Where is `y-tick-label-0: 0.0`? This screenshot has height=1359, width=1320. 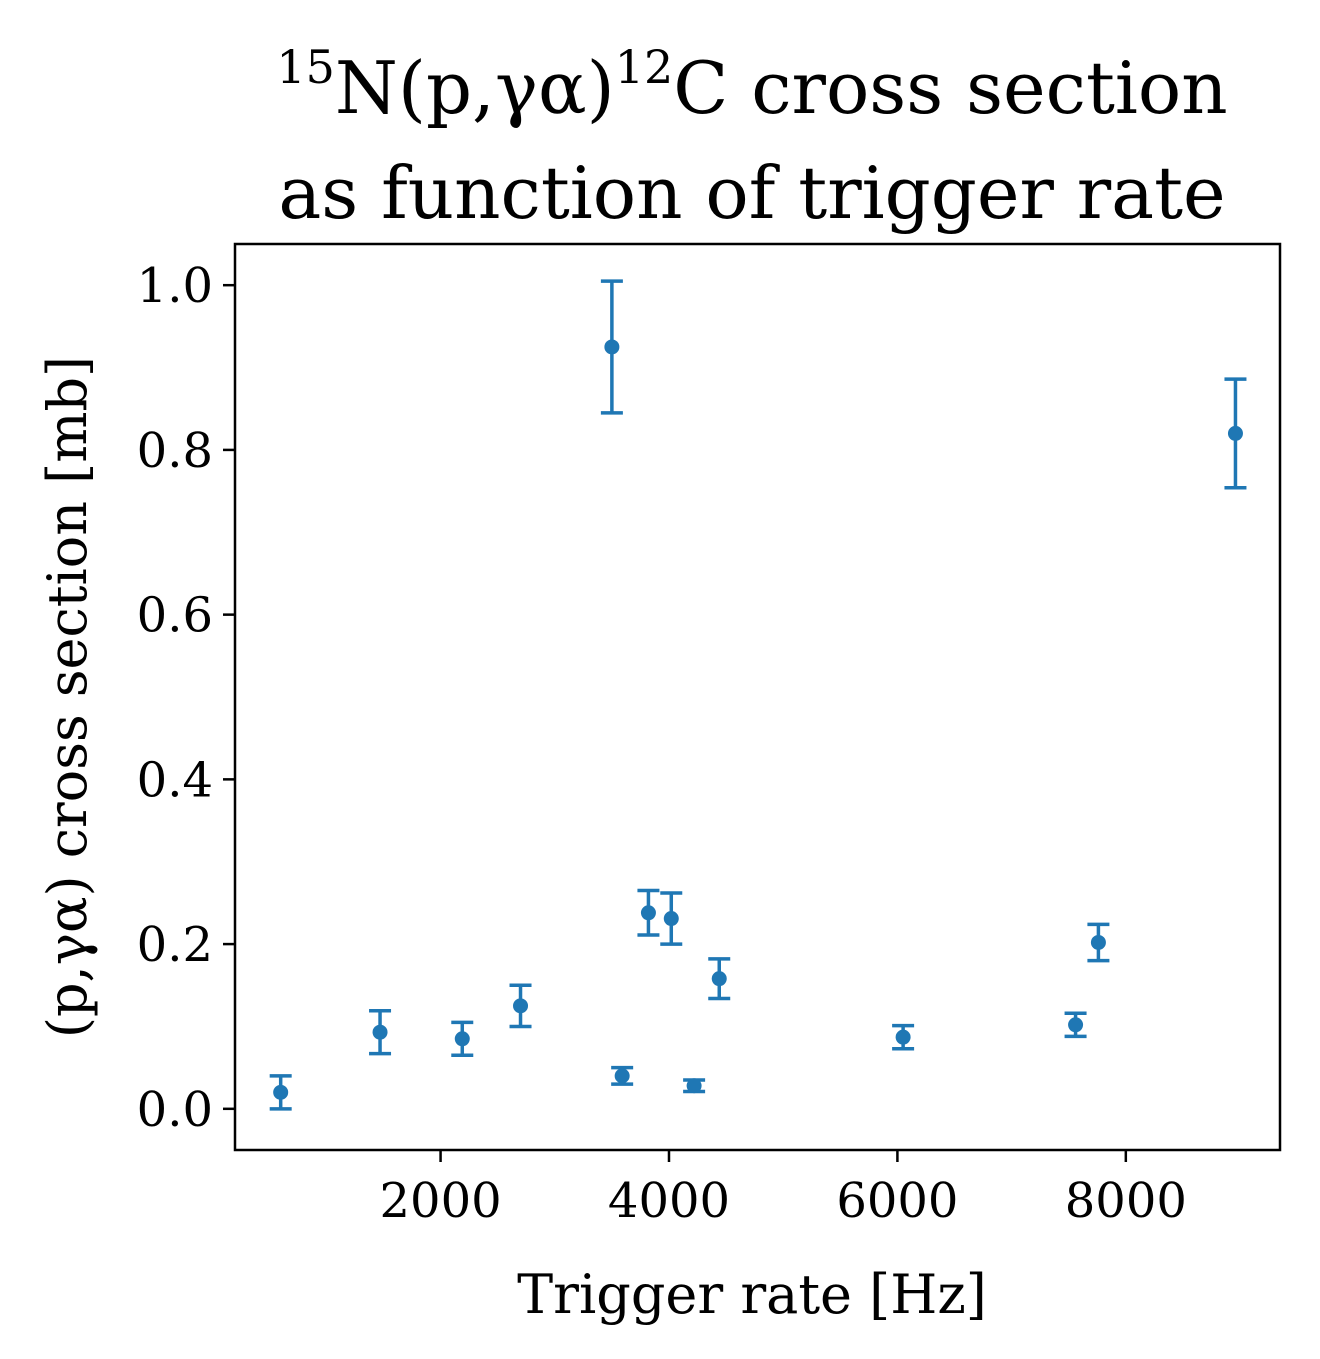
y-tick-label-0: 0.0 is located at coordinates (175, 1110).